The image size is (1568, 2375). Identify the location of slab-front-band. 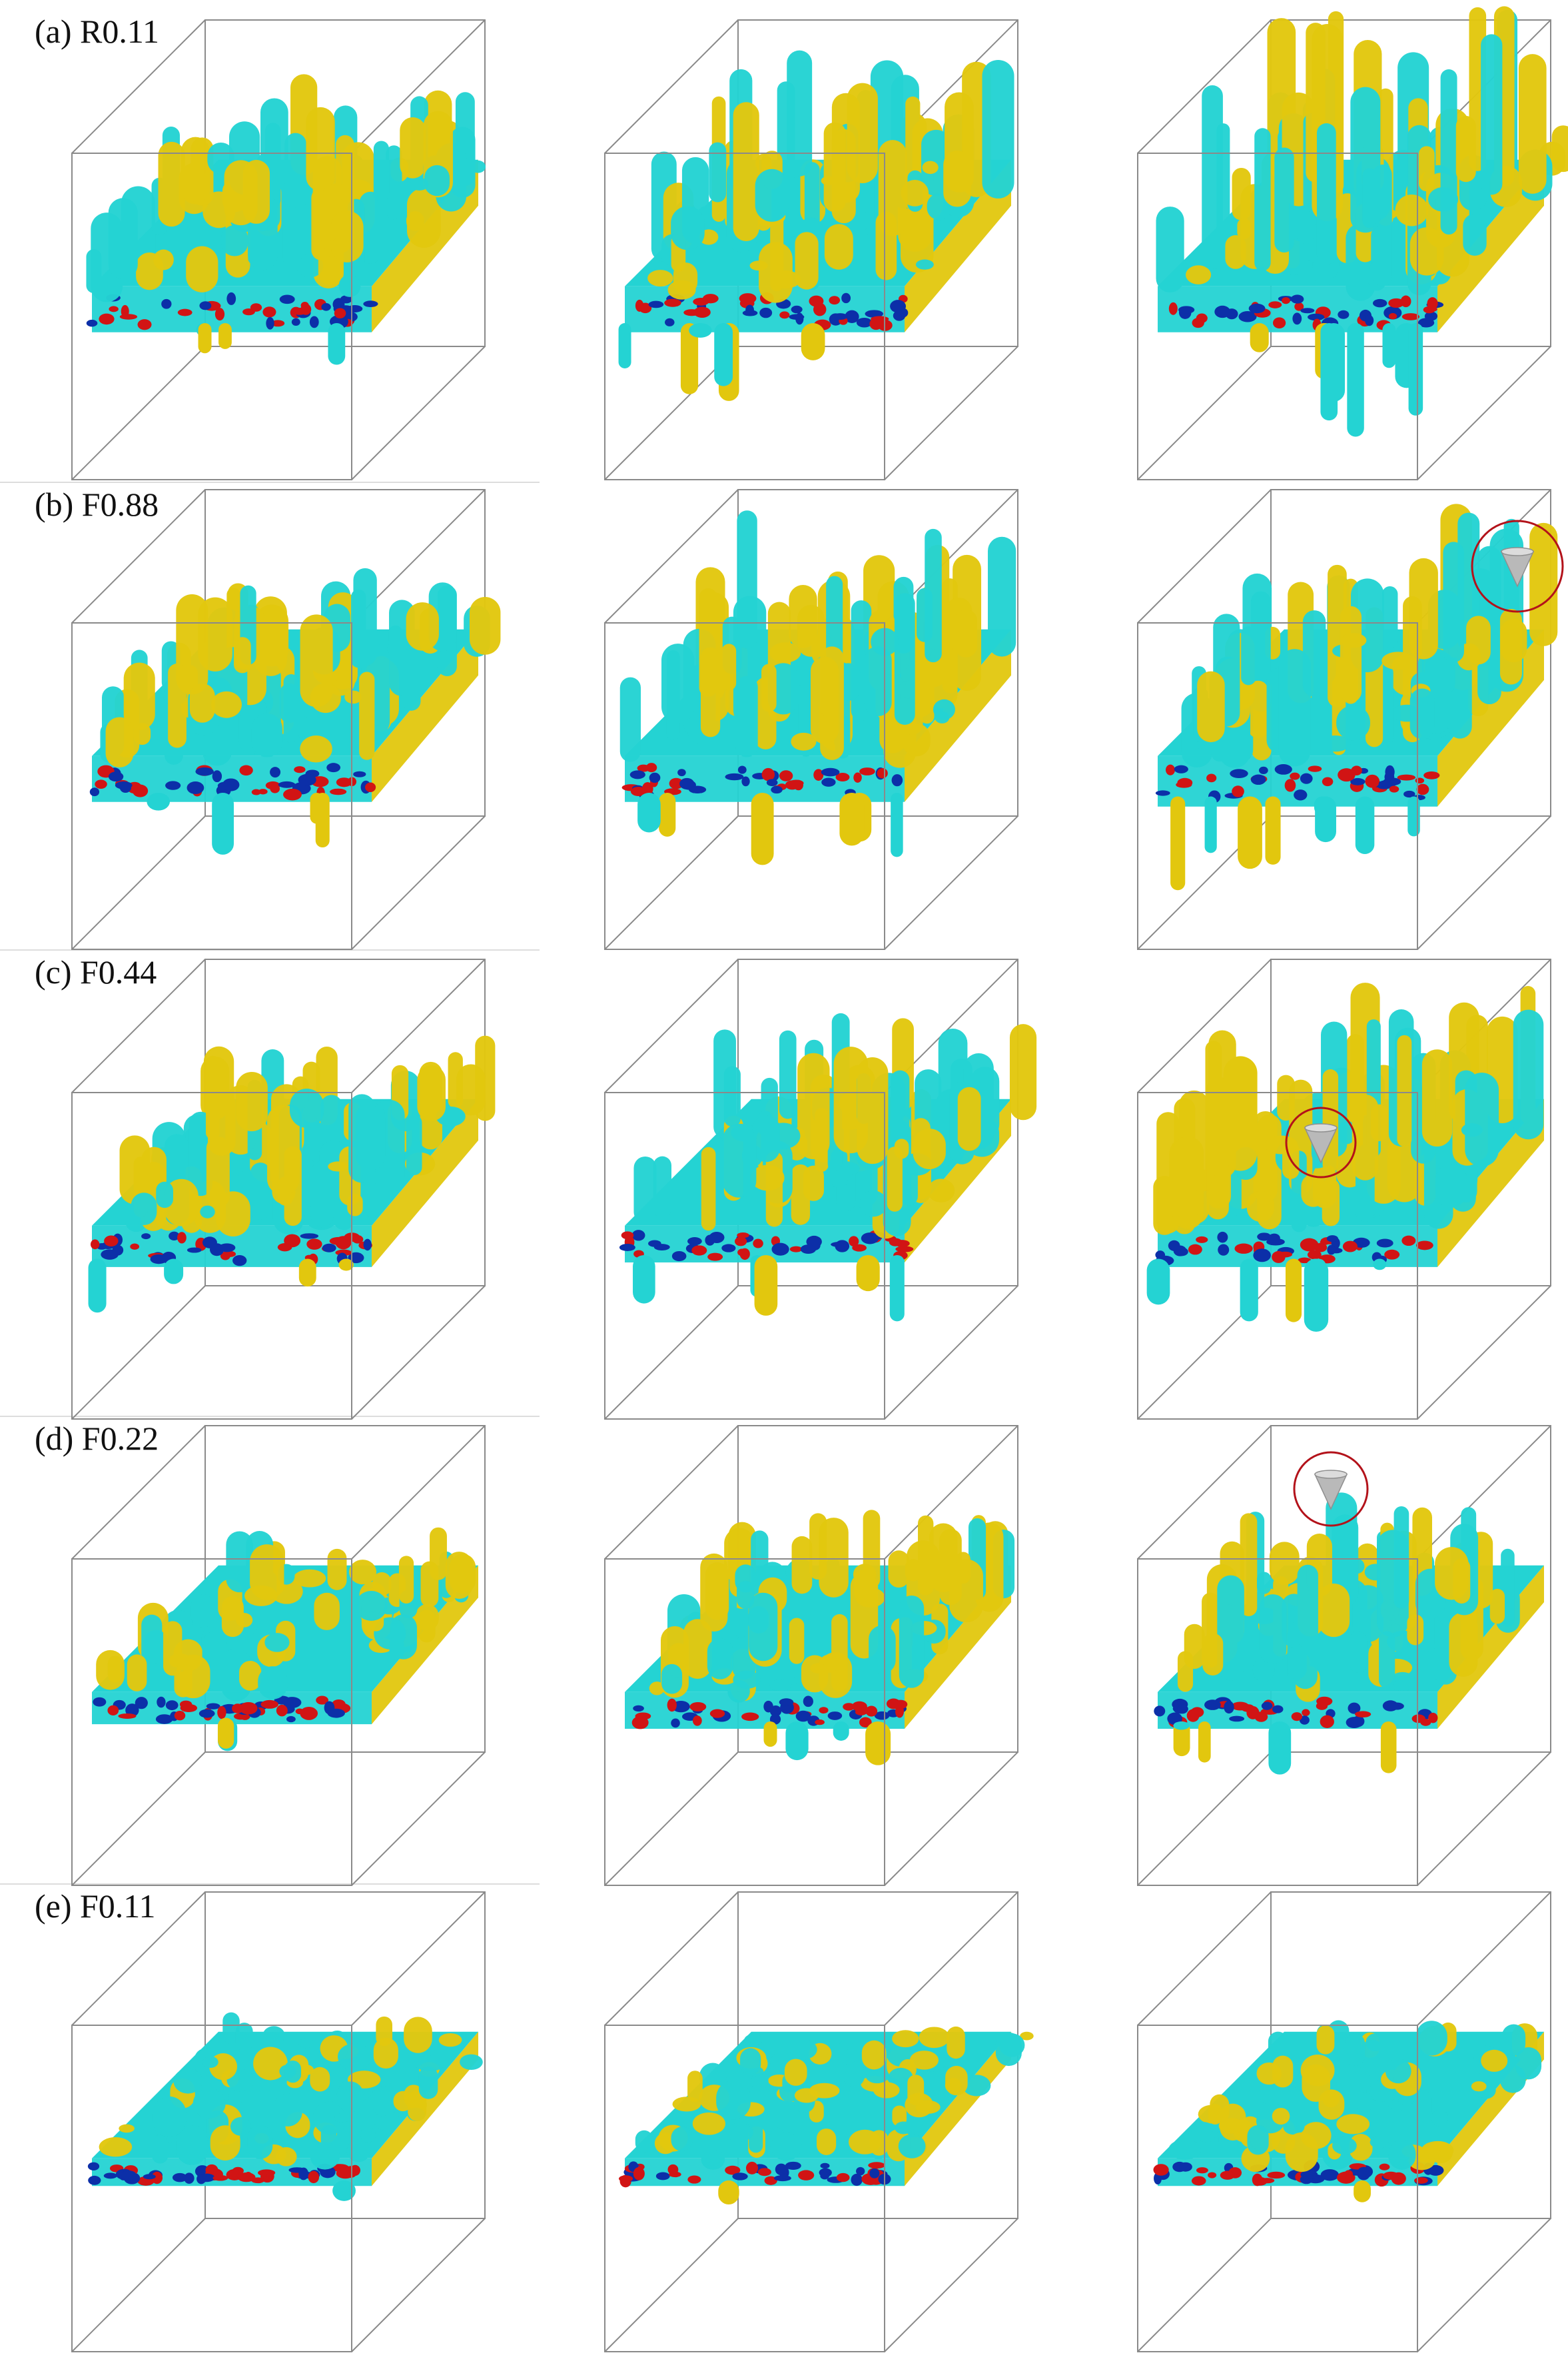
(232, 309).